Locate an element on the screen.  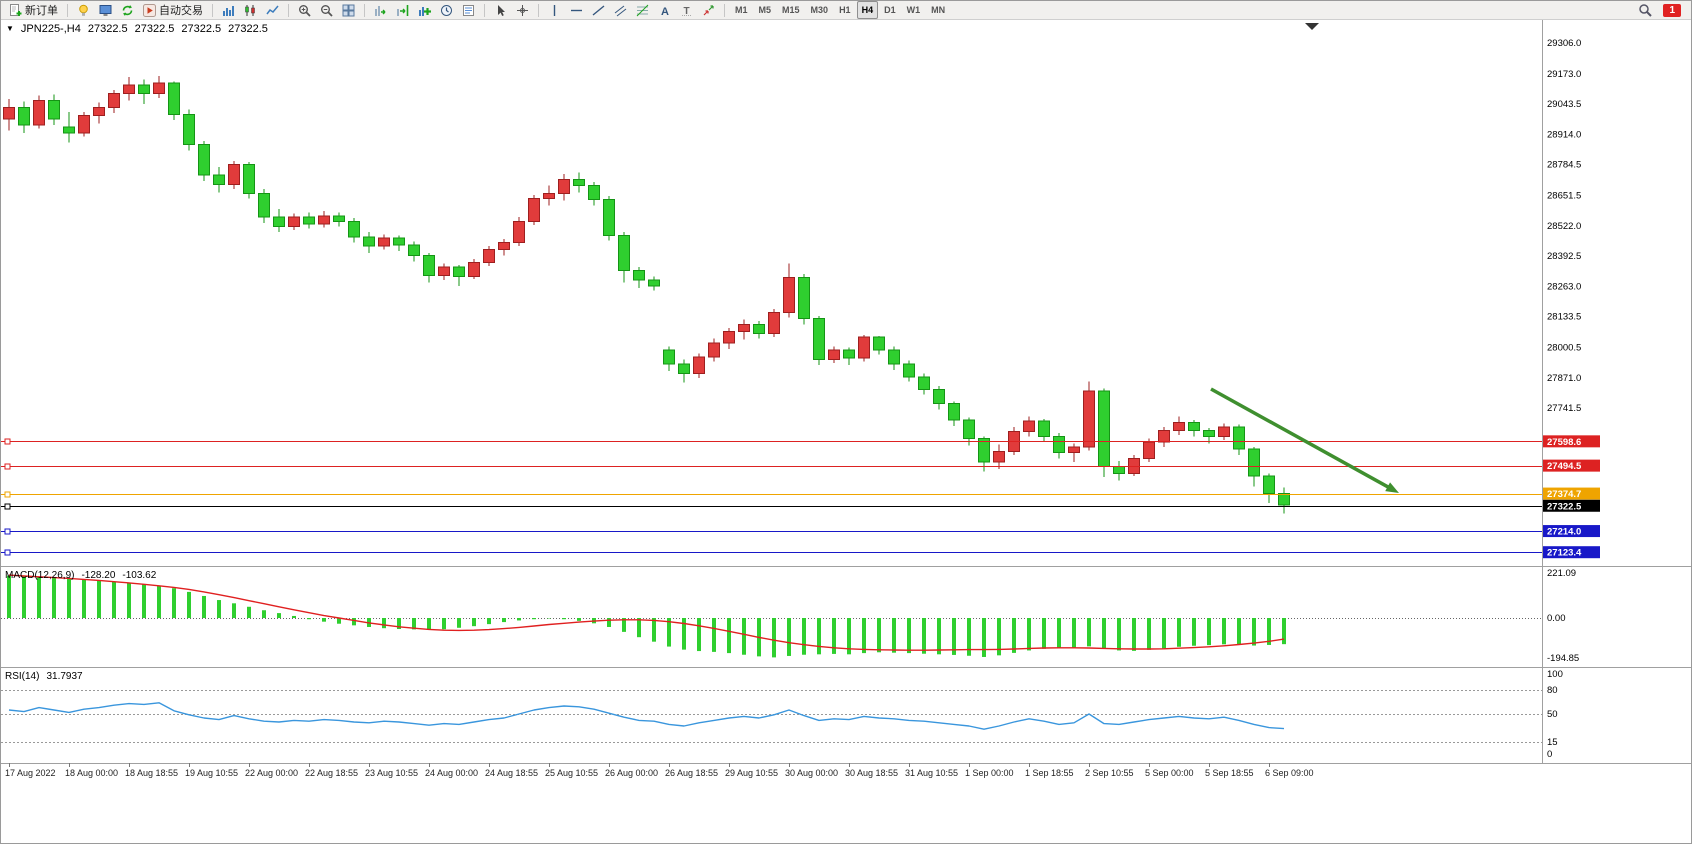
svg-text: 28263.0 is located at coordinates (1564, 286).